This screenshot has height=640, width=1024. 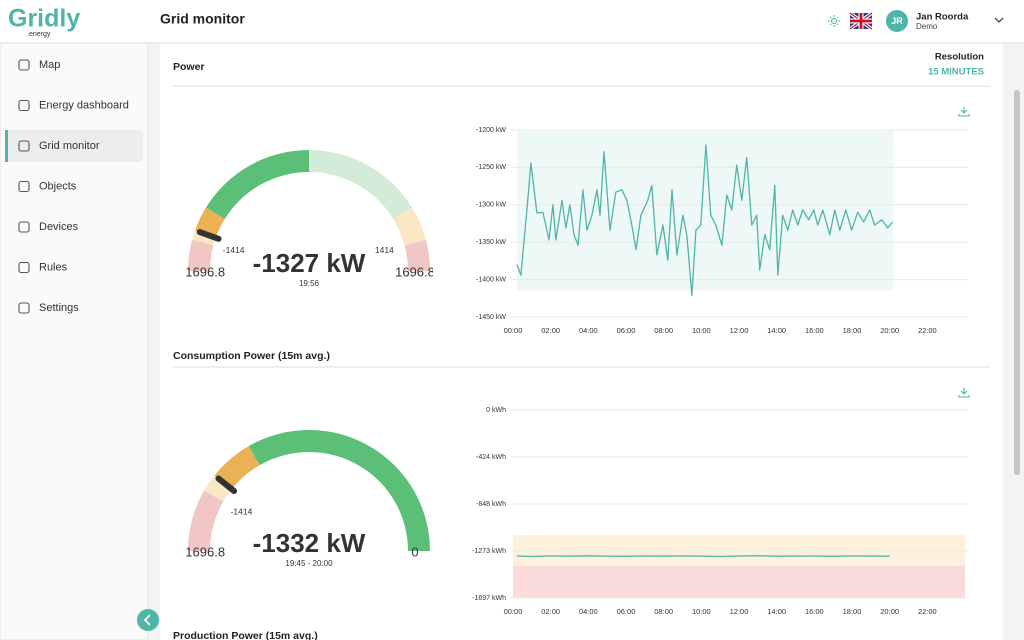 What do you see at coordinates (861, 21) in the screenshot?
I see `language-flag` at bounding box center [861, 21].